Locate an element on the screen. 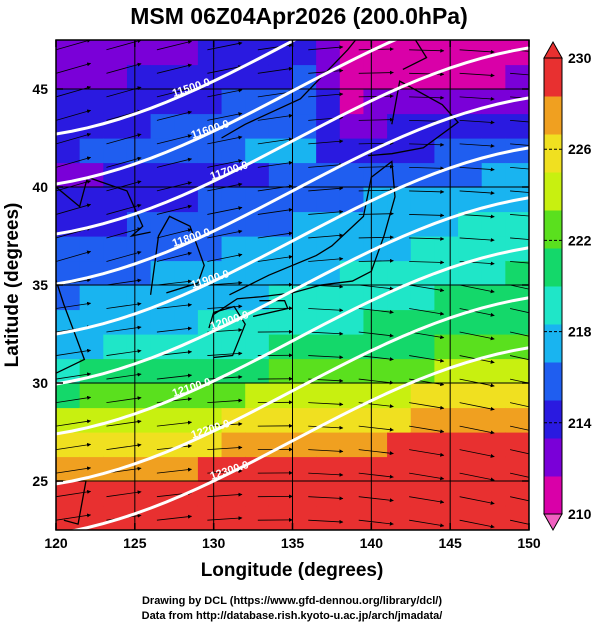  colorbar-tick-label: 226 is located at coordinates (580, 149).